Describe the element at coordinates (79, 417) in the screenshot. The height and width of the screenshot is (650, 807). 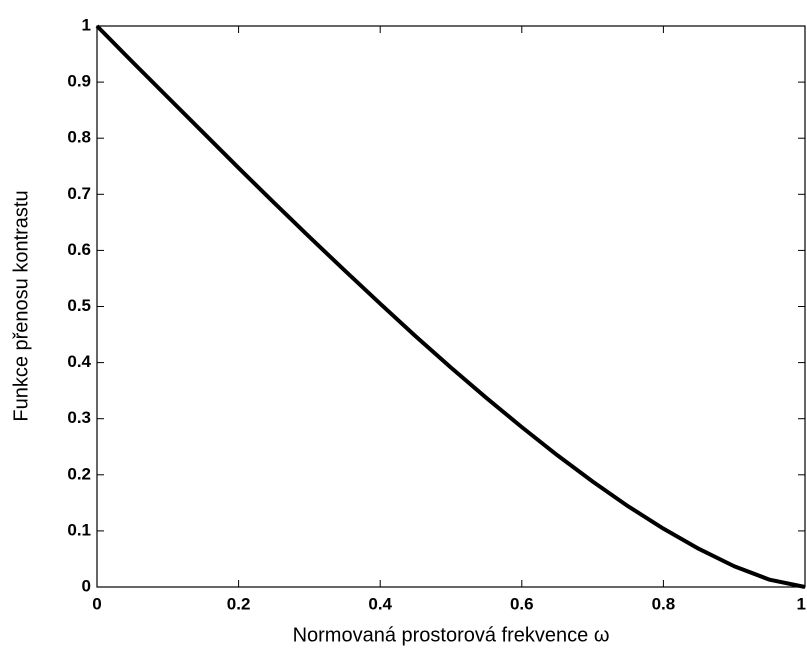
I see `y-tick-label: 0.3` at that location.